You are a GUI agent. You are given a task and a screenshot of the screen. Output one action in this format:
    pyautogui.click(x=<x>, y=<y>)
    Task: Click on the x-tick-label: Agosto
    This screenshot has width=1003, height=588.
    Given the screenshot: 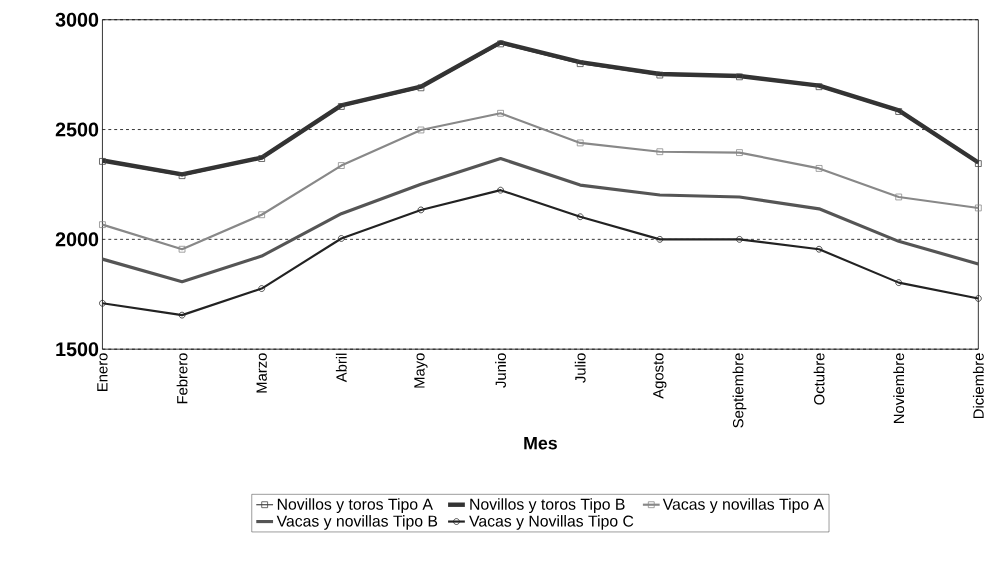 What is the action you would take?
    pyautogui.click(x=660, y=376)
    